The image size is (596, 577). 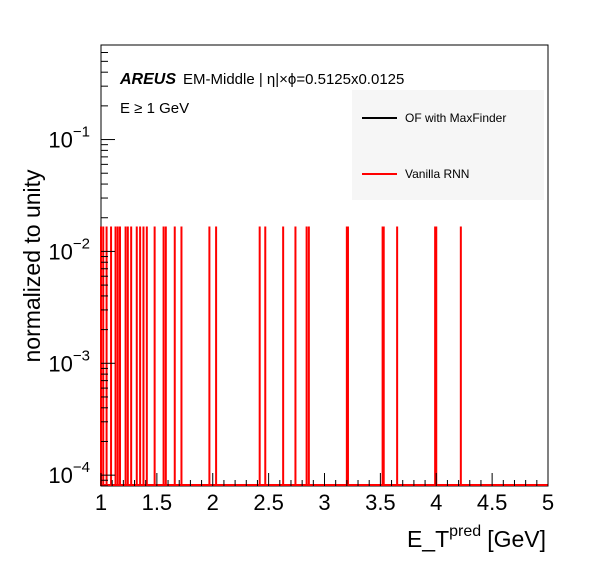 What do you see at coordinates (69, 138) in the screenshot?
I see `y-tick-label: 10⁻¹` at bounding box center [69, 138].